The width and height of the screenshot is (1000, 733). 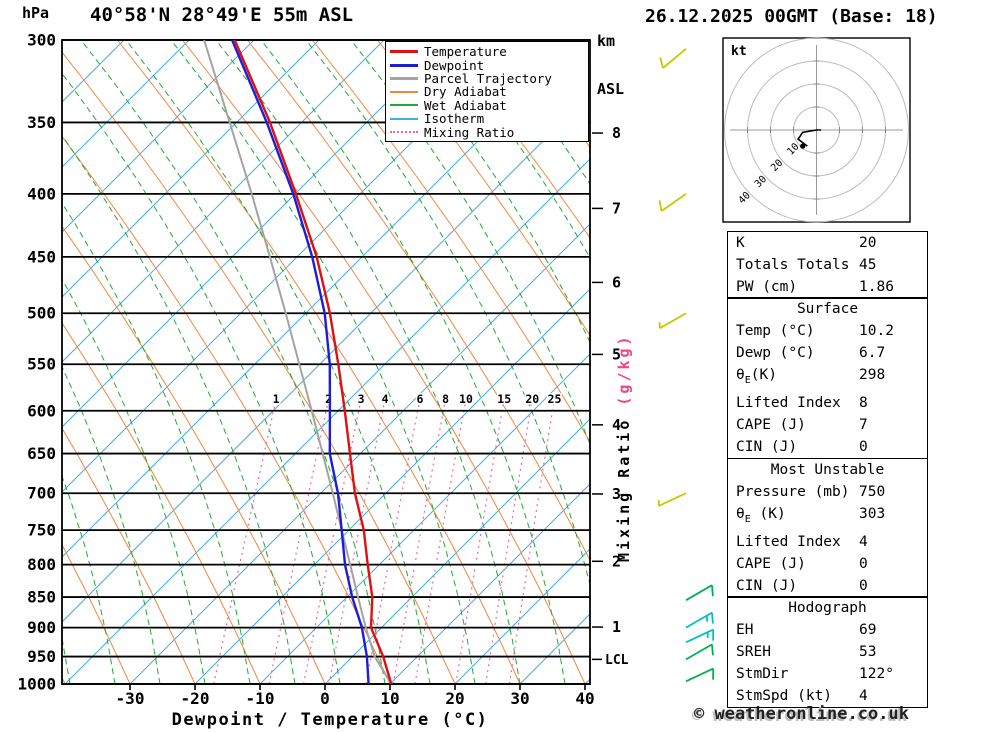 What do you see at coordinates (488, 78) in the screenshot?
I see `legend-label: Parcel Trajectory` at bounding box center [488, 78].